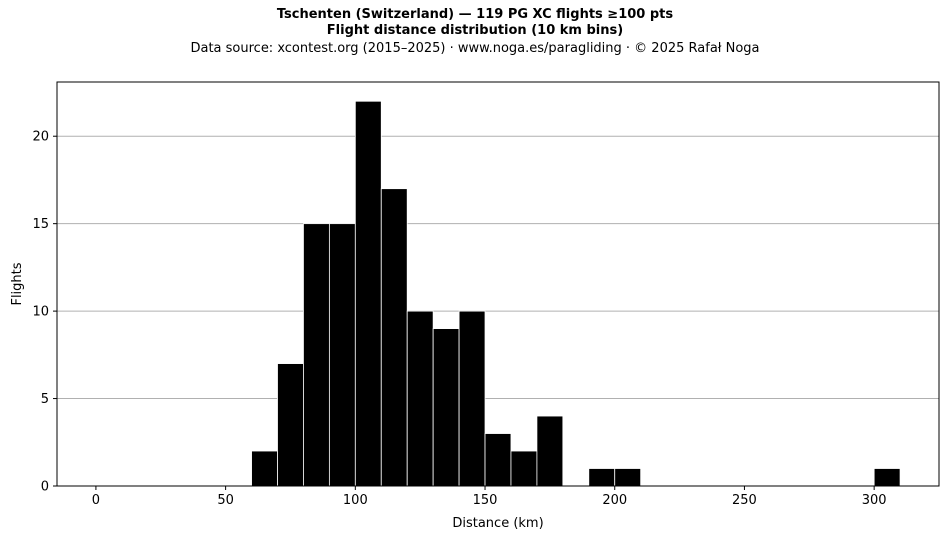 This screenshot has height=539, width=950. I want to click on y-tick-label: 20, so click(40, 137).